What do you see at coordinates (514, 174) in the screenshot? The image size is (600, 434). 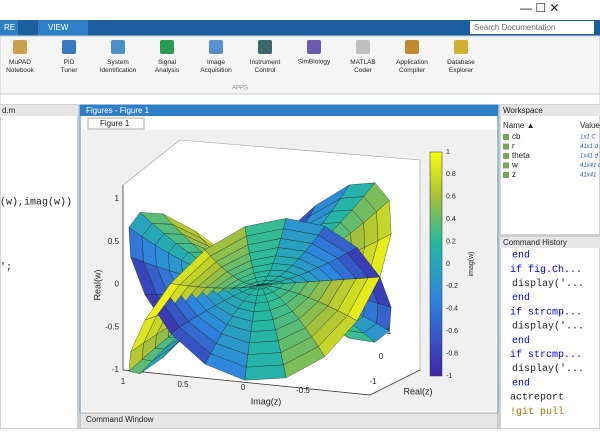 I see `var-name: z` at bounding box center [514, 174].